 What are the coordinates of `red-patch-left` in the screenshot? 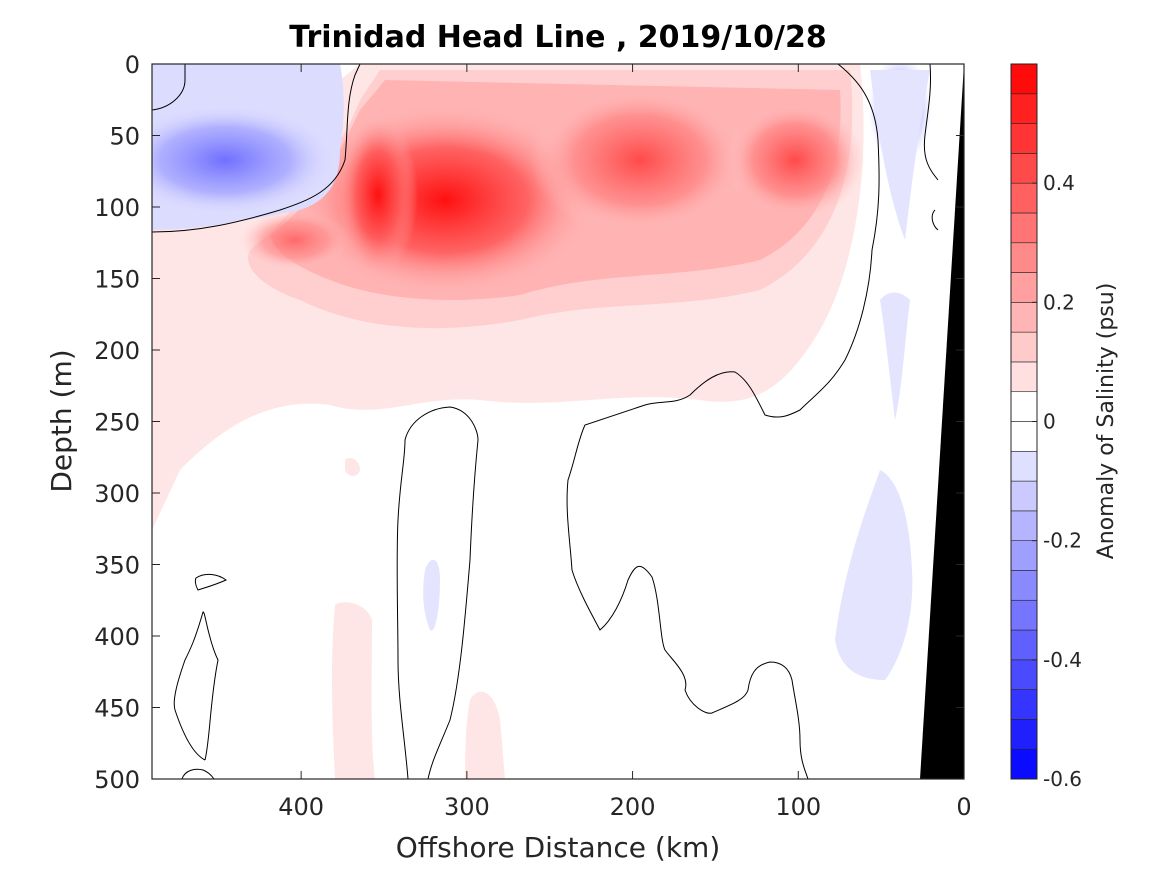 It's located at (295, 240).